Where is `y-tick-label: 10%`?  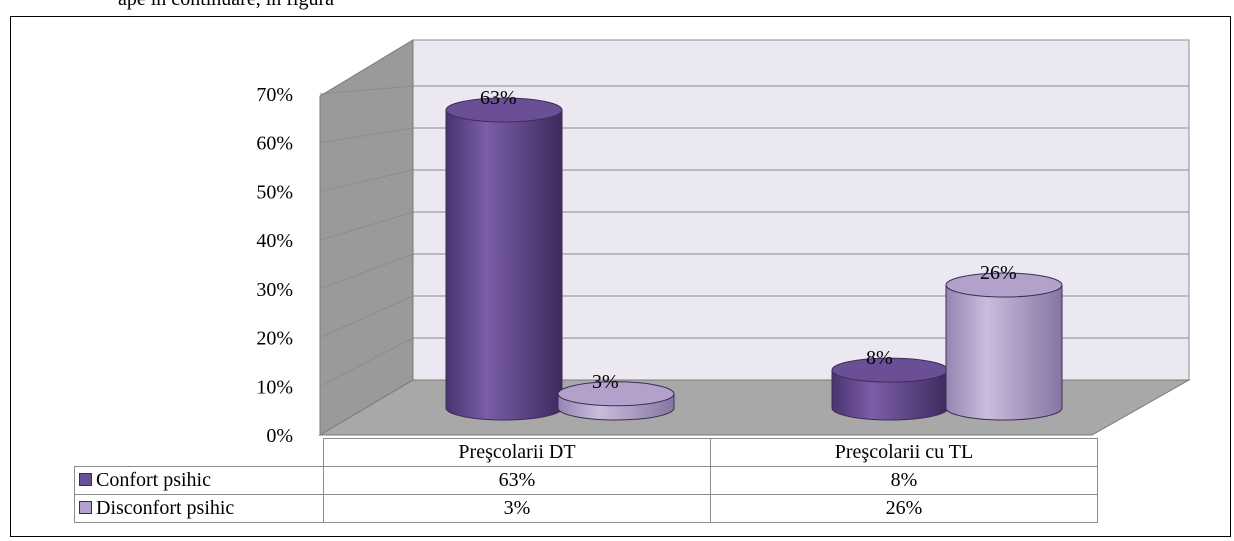 y-tick-label: 10% is located at coordinates (274, 387).